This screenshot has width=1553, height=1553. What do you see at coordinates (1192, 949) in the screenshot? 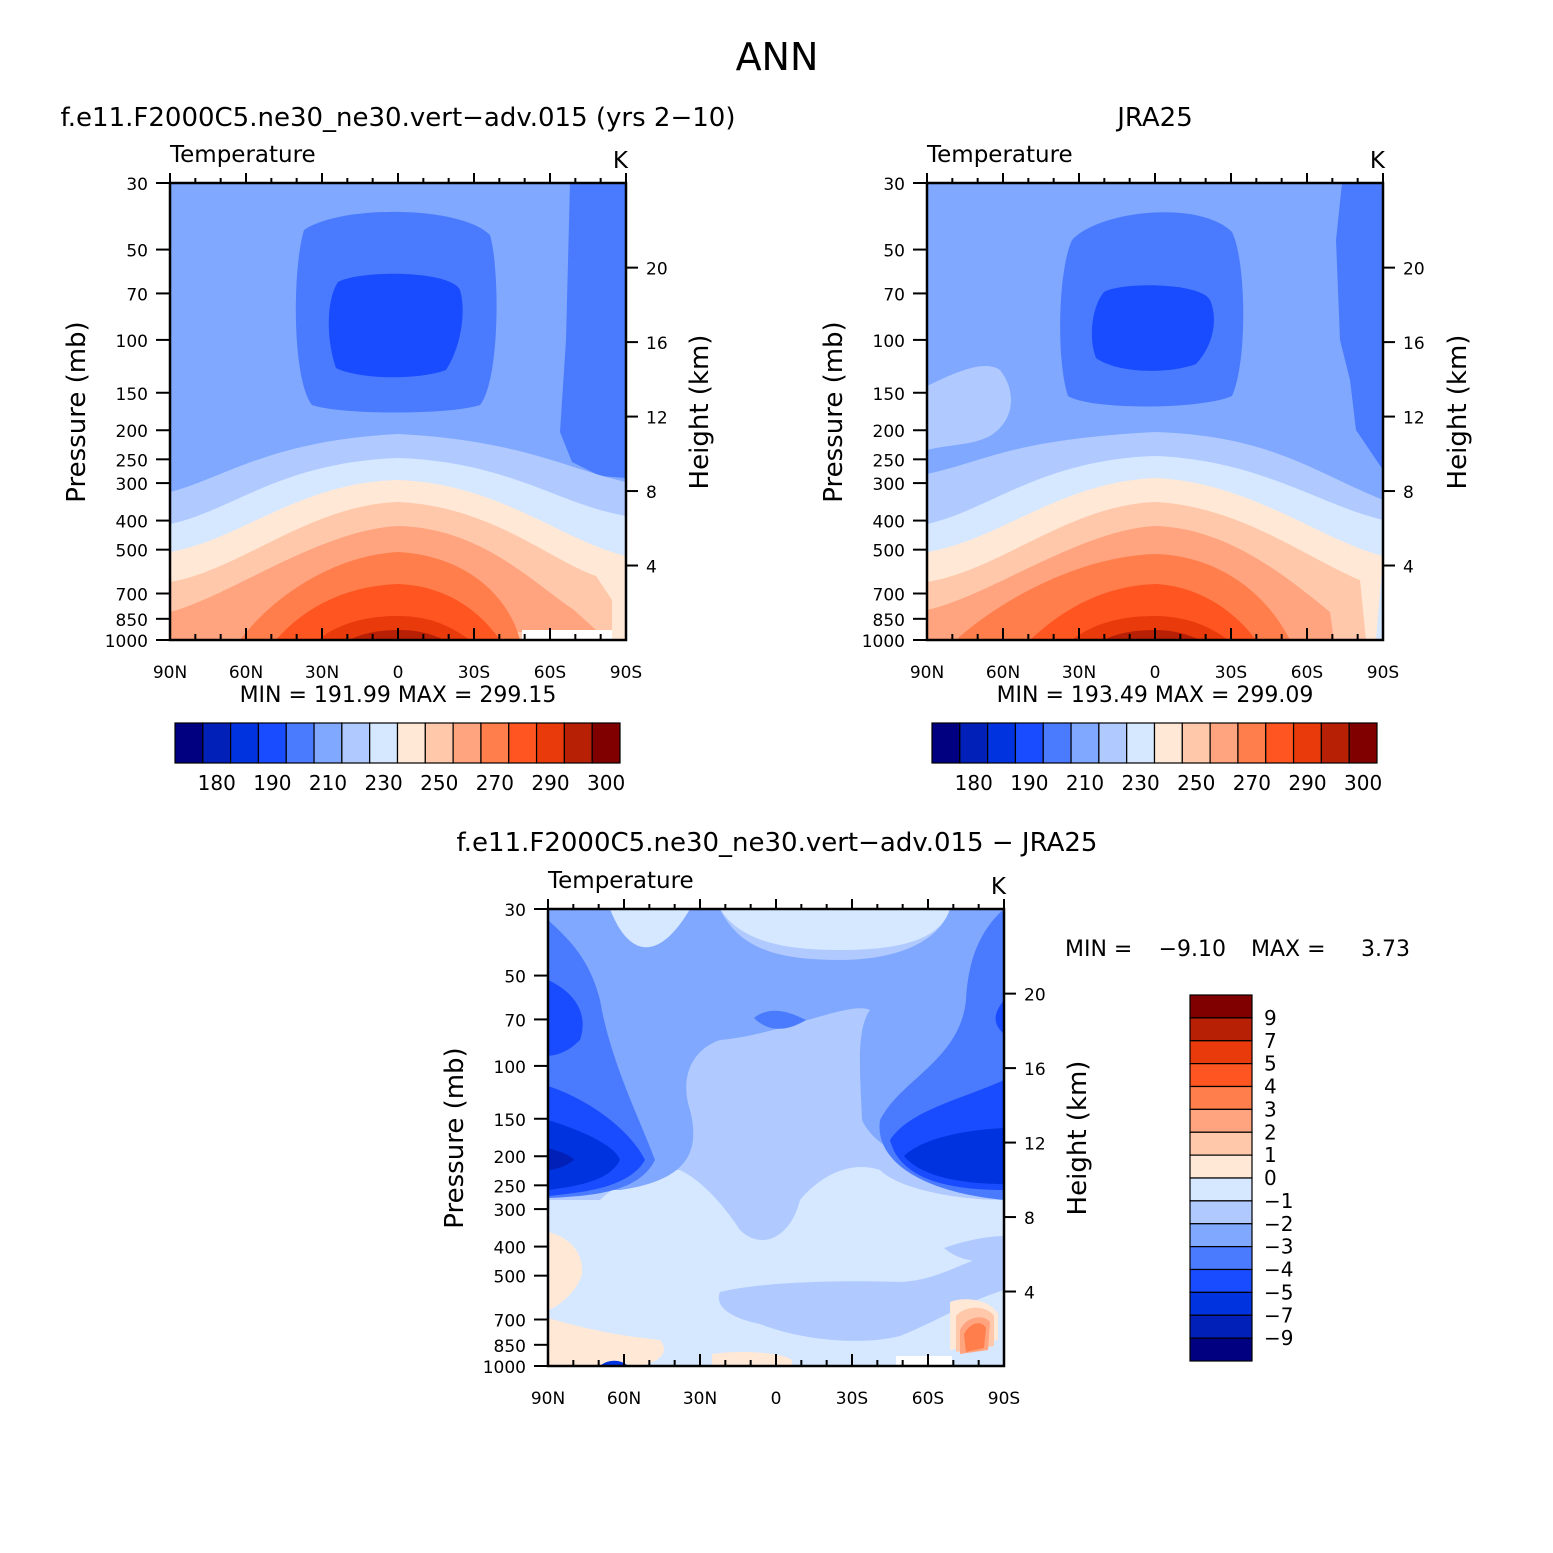
I see `stats-min-value: −9.10` at bounding box center [1192, 949].